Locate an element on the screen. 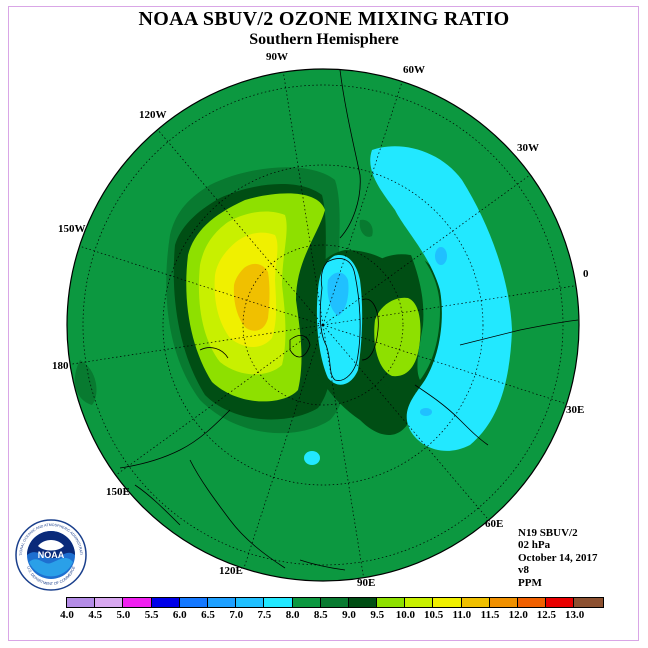 The image size is (648, 648). info-date: October 14, 2017 is located at coordinates (558, 557).